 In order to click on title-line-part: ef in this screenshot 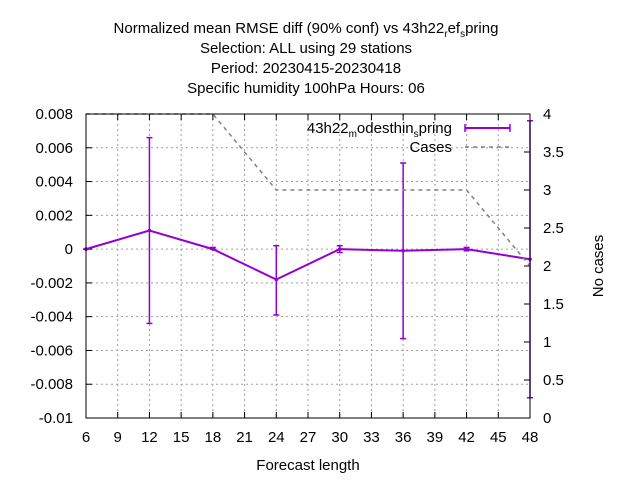, I will do `click(454, 28)`.